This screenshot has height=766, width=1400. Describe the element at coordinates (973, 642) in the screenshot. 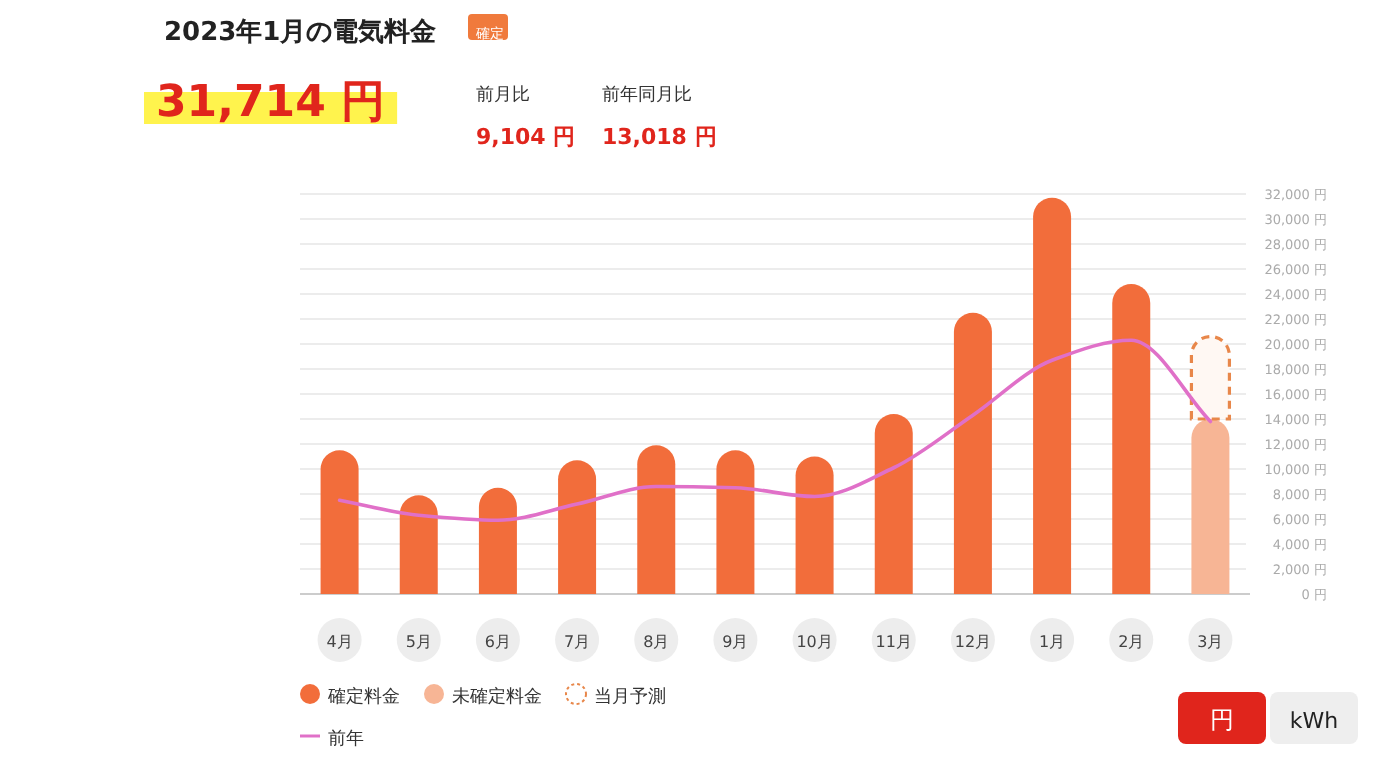

I see `x-tick-label: 12月` at that location.